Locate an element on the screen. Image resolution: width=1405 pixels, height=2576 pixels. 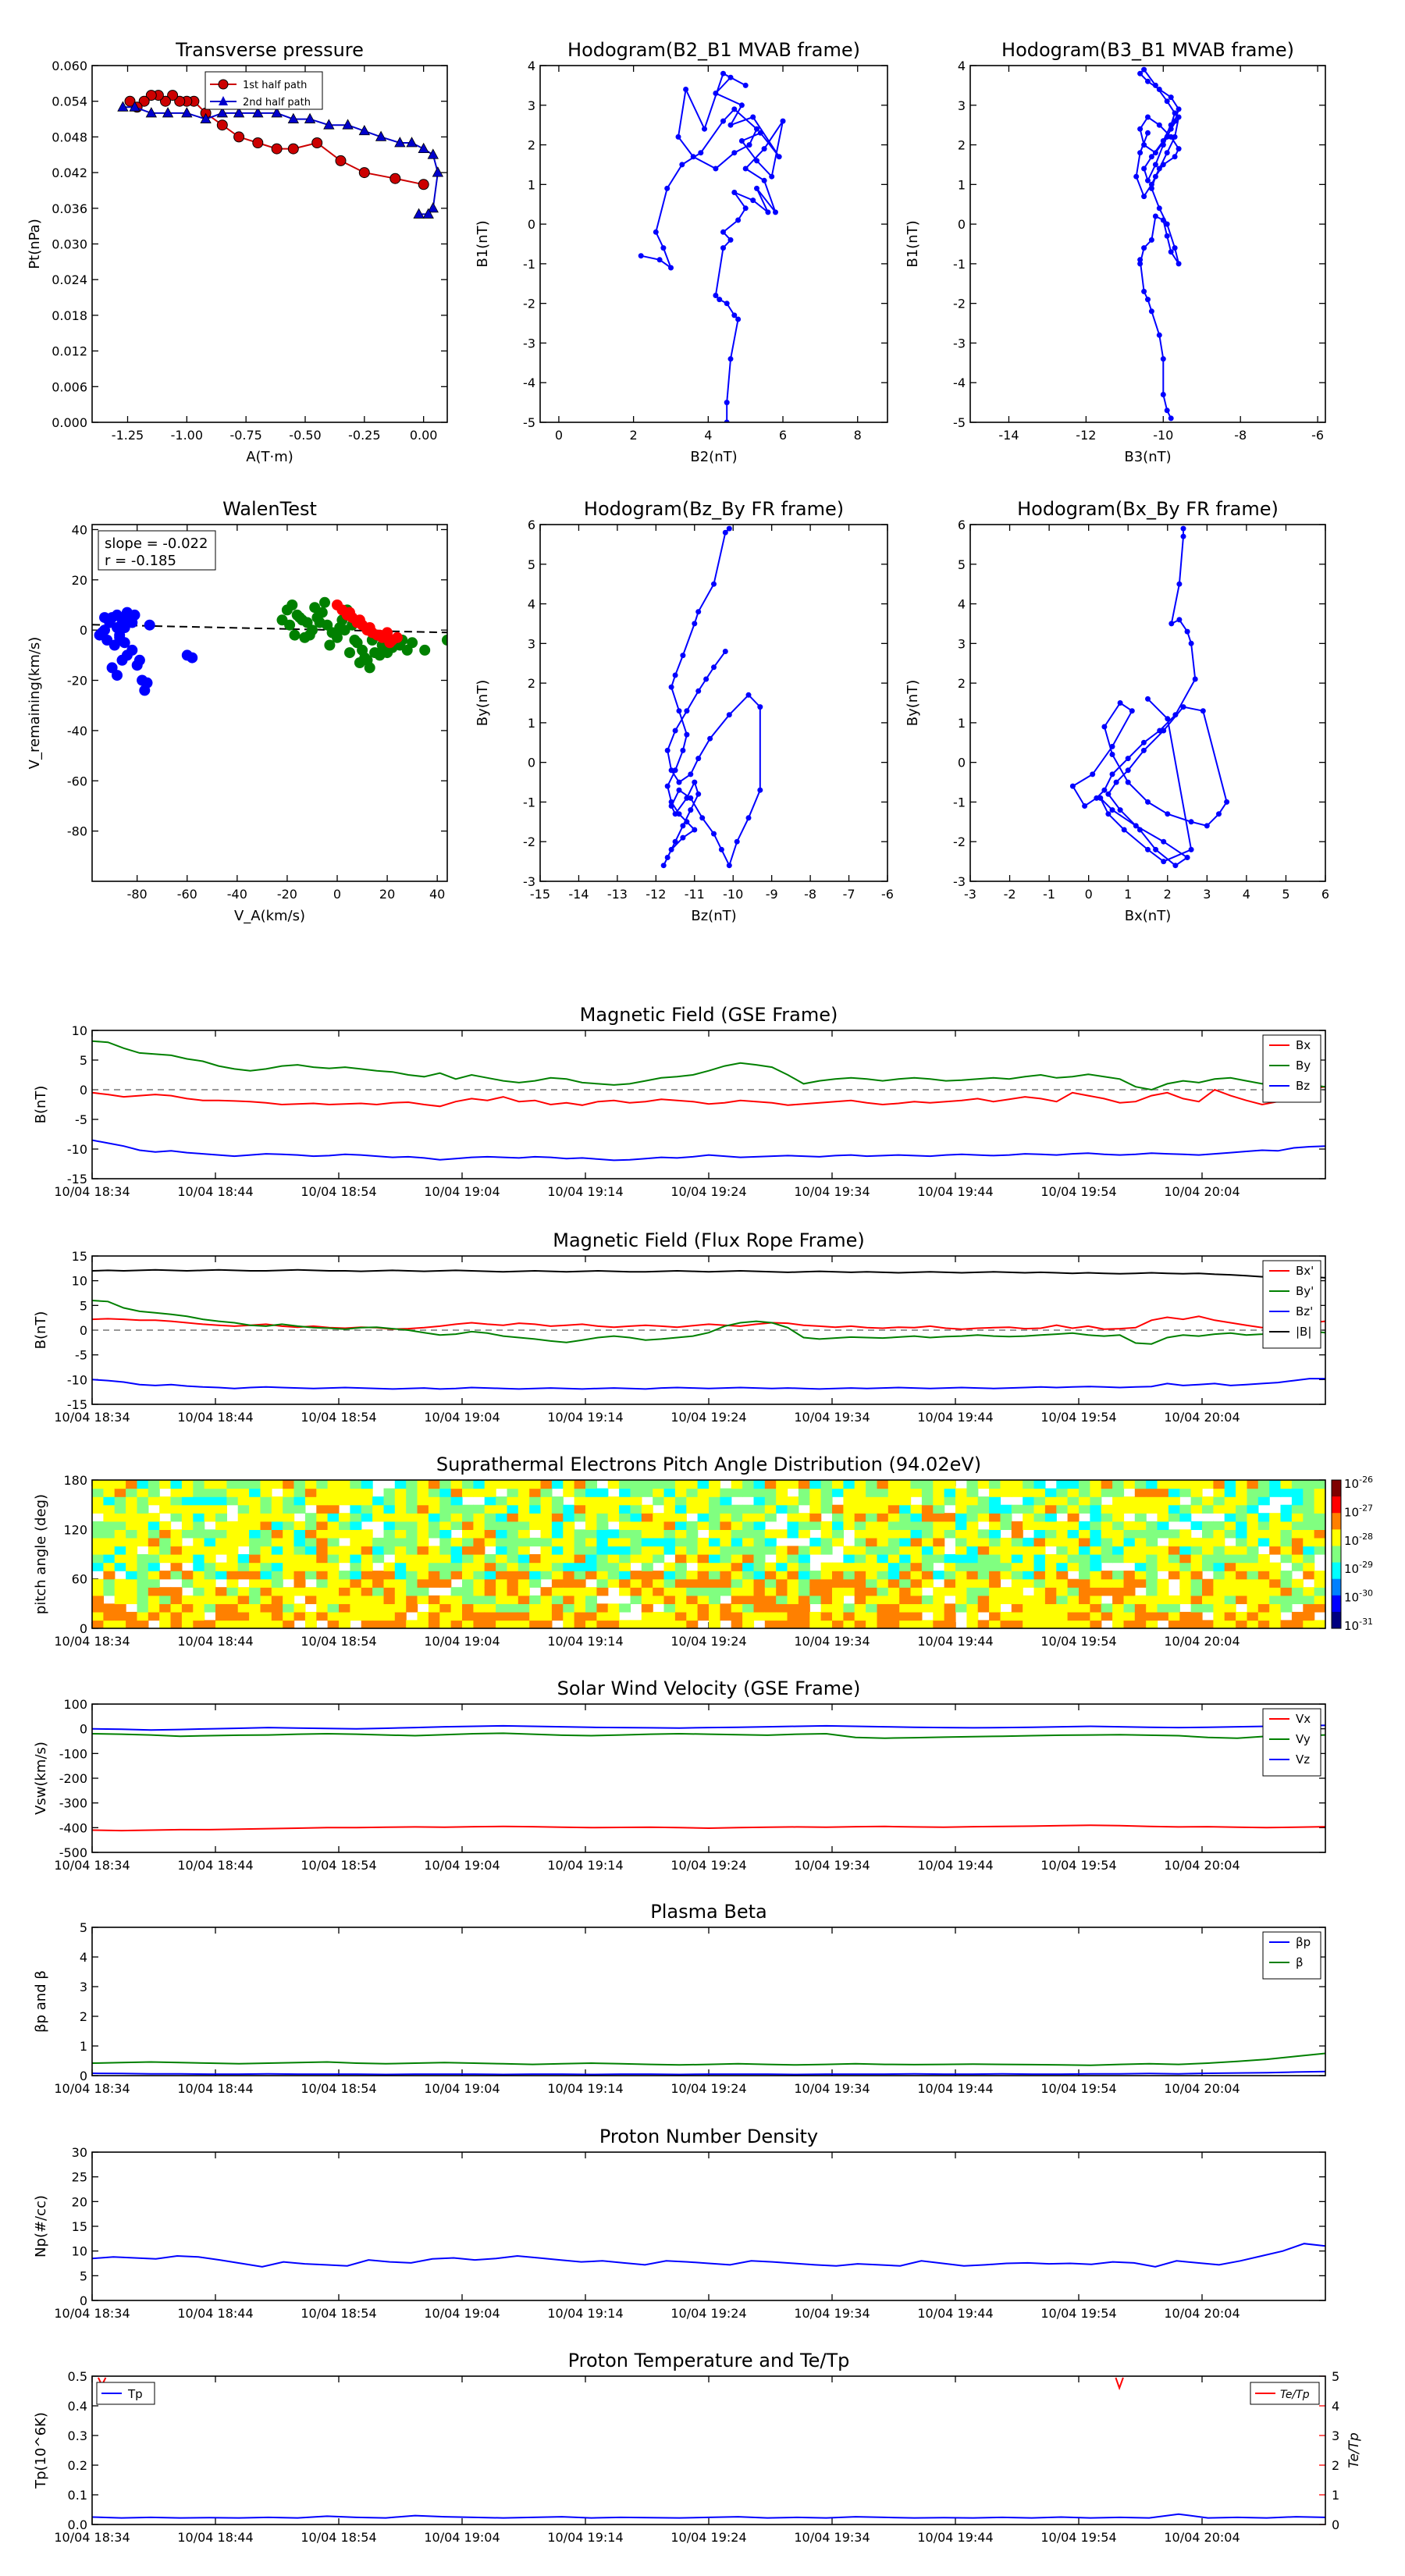
axes-frame is located at coordinates (1148, 703).